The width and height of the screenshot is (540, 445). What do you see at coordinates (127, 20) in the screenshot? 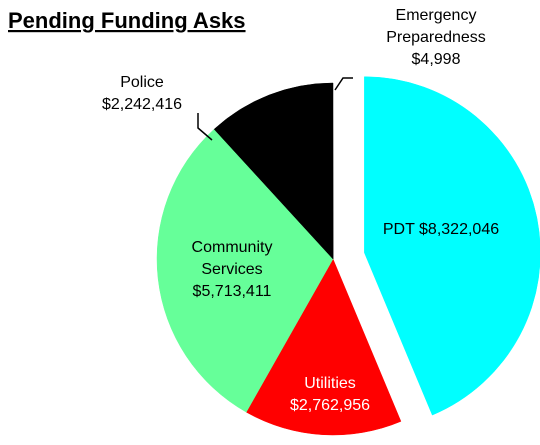
I see `chart-title: Pending Funding Asks` at bounding box center [127, 20].